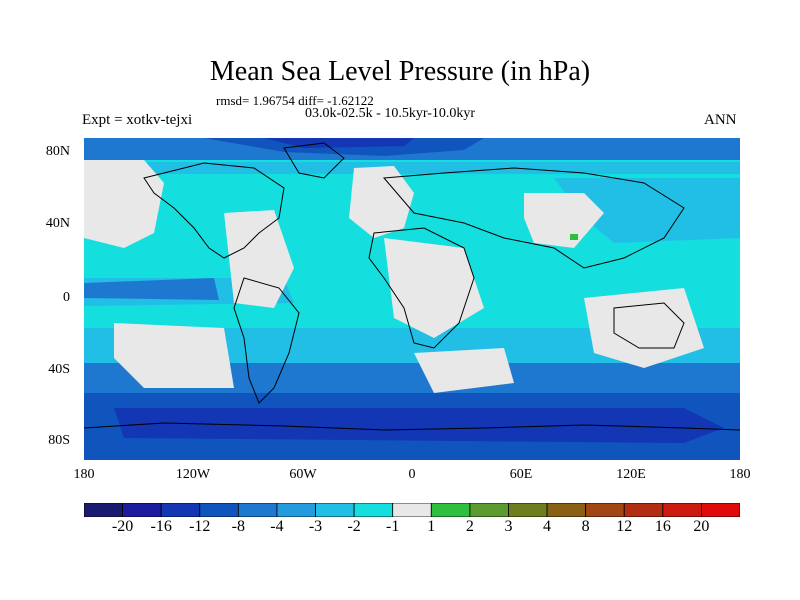  Describe the element at coordinates (547, 526) in the screenshot. I see `colorbar-label: 4` at that location.